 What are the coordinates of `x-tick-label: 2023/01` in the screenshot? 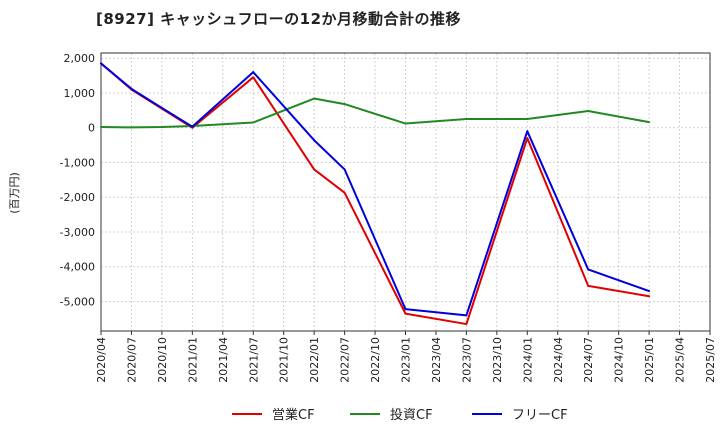 It's located at (406, 360).